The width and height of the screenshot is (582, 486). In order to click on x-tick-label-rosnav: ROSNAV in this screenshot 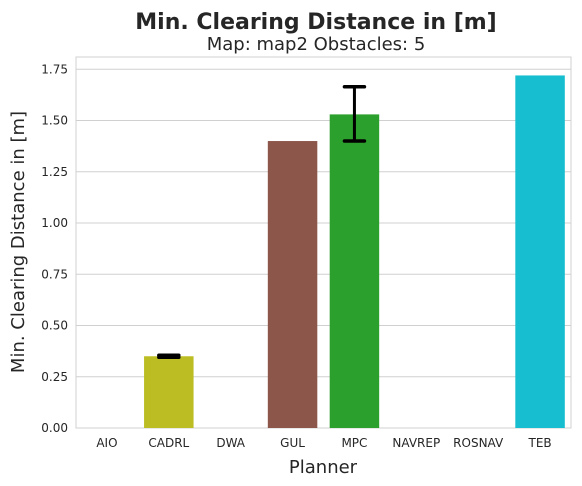, I will do `click(478, 443)`.